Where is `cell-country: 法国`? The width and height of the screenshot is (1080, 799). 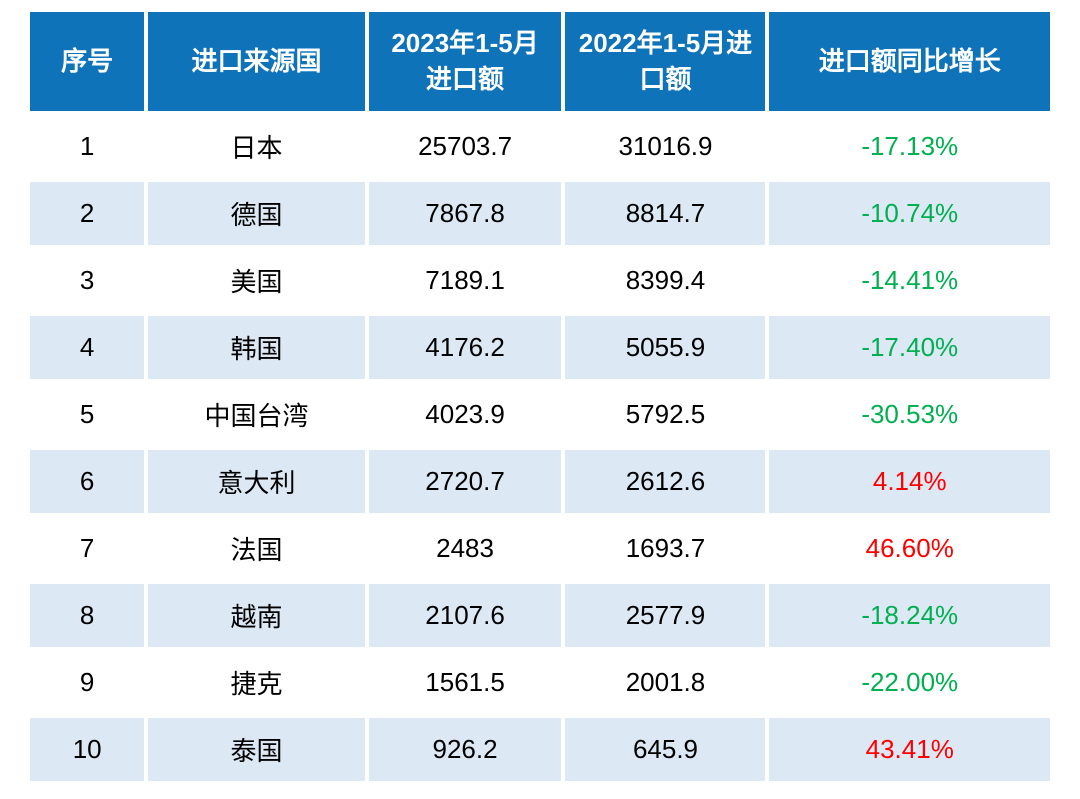
cell-country: 法国 is located at coordinates (258, 550).